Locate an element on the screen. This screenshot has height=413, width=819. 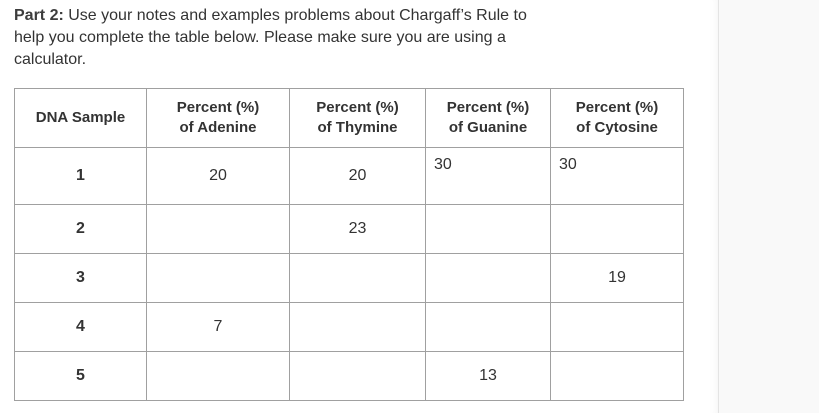
cell-sample-5: 5 is located at coordinates (80, 376).